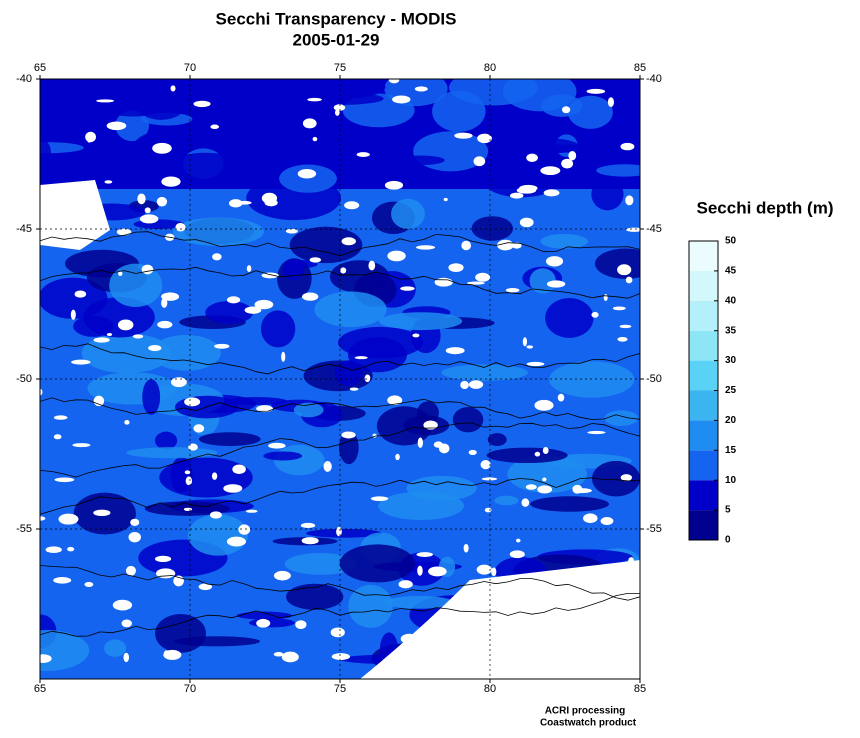 Image resolution: width=860 pixels, height=738 pixels. Describe the element at coordinates (640, 689) in the screenshot. I see `x-tick-label: 85` at that location.